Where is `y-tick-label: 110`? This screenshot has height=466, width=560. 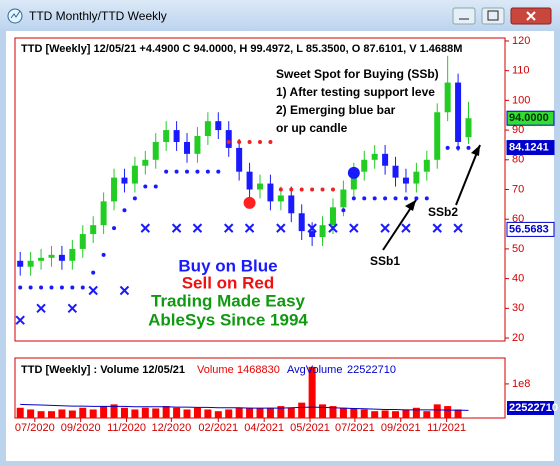 y-tick-label: 110 is located at coordinates (521, 71).